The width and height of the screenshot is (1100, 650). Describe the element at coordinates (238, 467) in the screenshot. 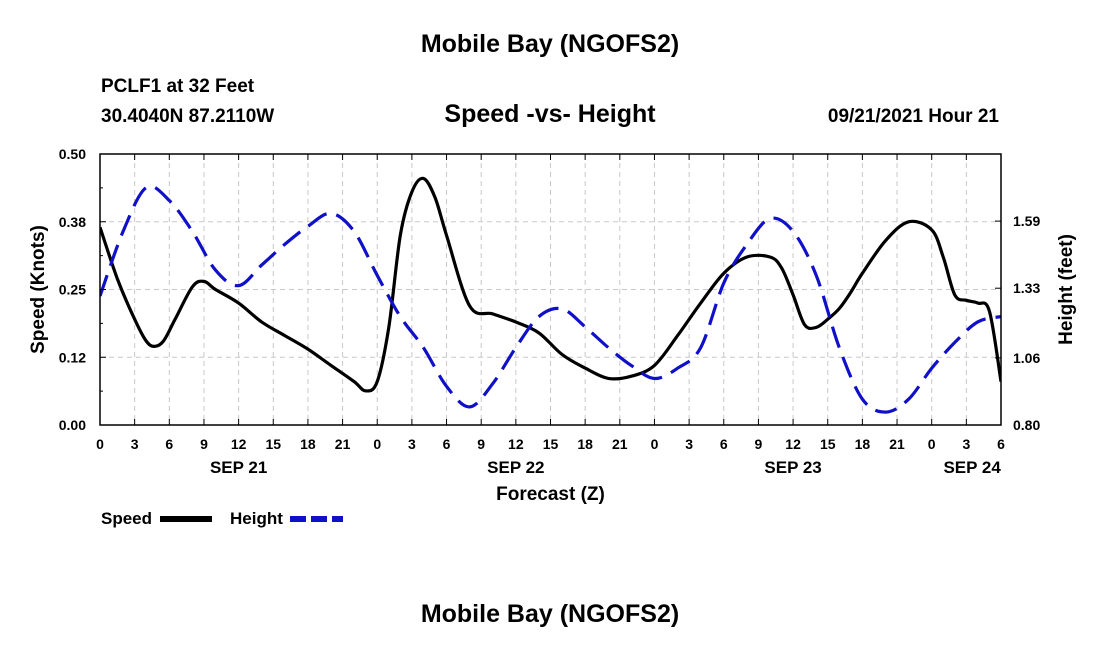

I see `day-label: SEP 21` at that location.